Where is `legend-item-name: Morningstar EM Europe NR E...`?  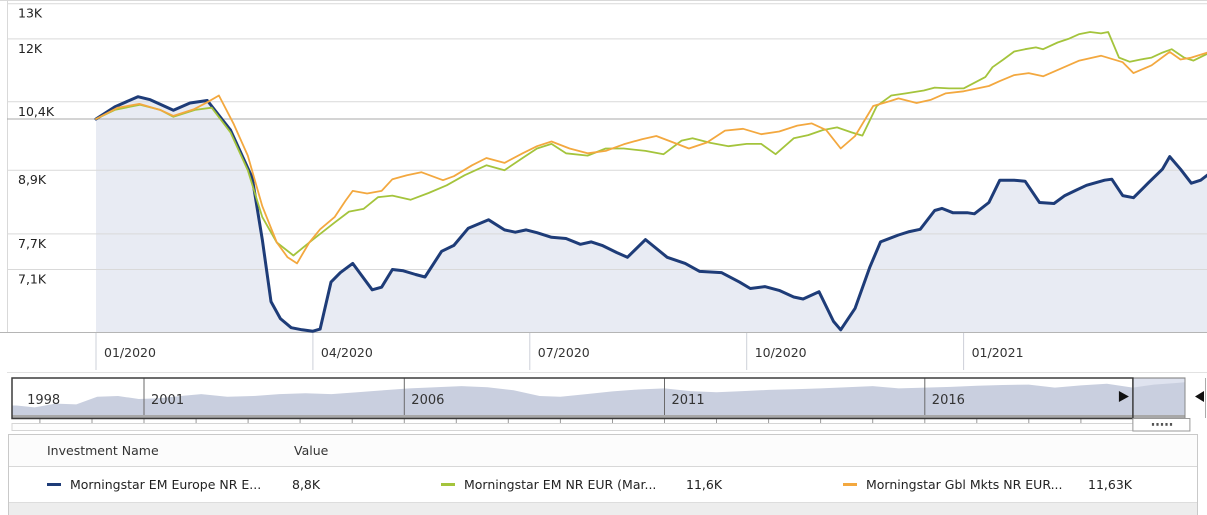 legend-item-name: Morningstar EM Europe NR E... is located at coordinates (166, 484).